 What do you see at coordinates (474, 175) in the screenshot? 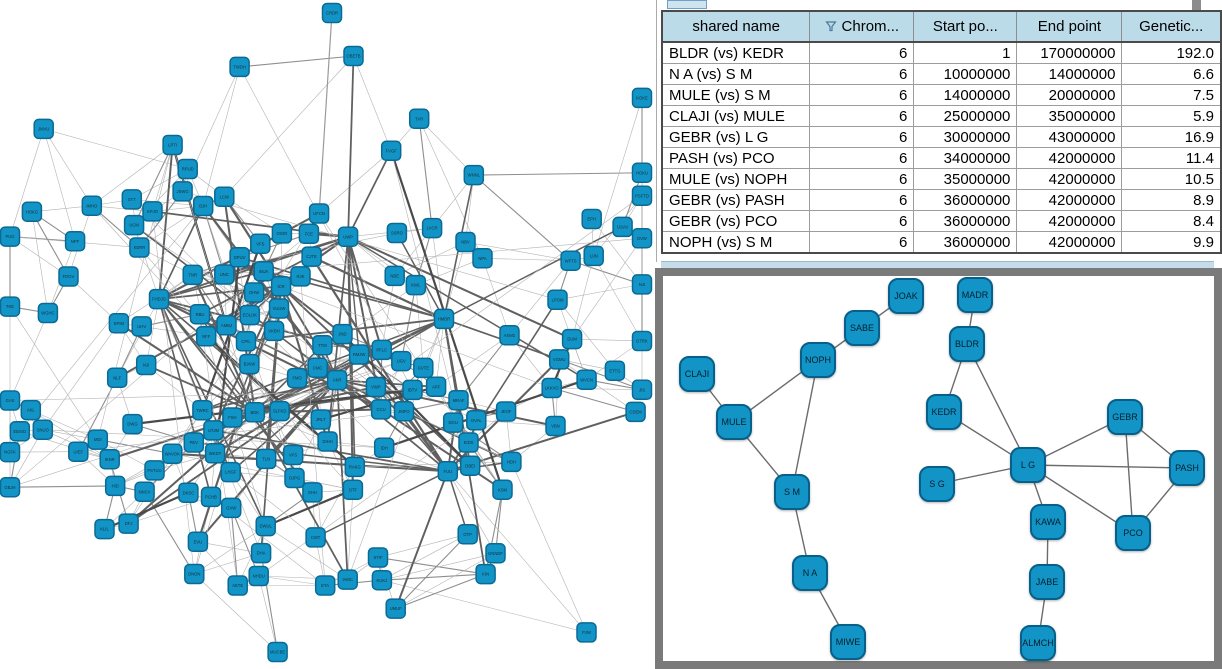
I see `network-node: WNNL` at bounding box center [474, 175].